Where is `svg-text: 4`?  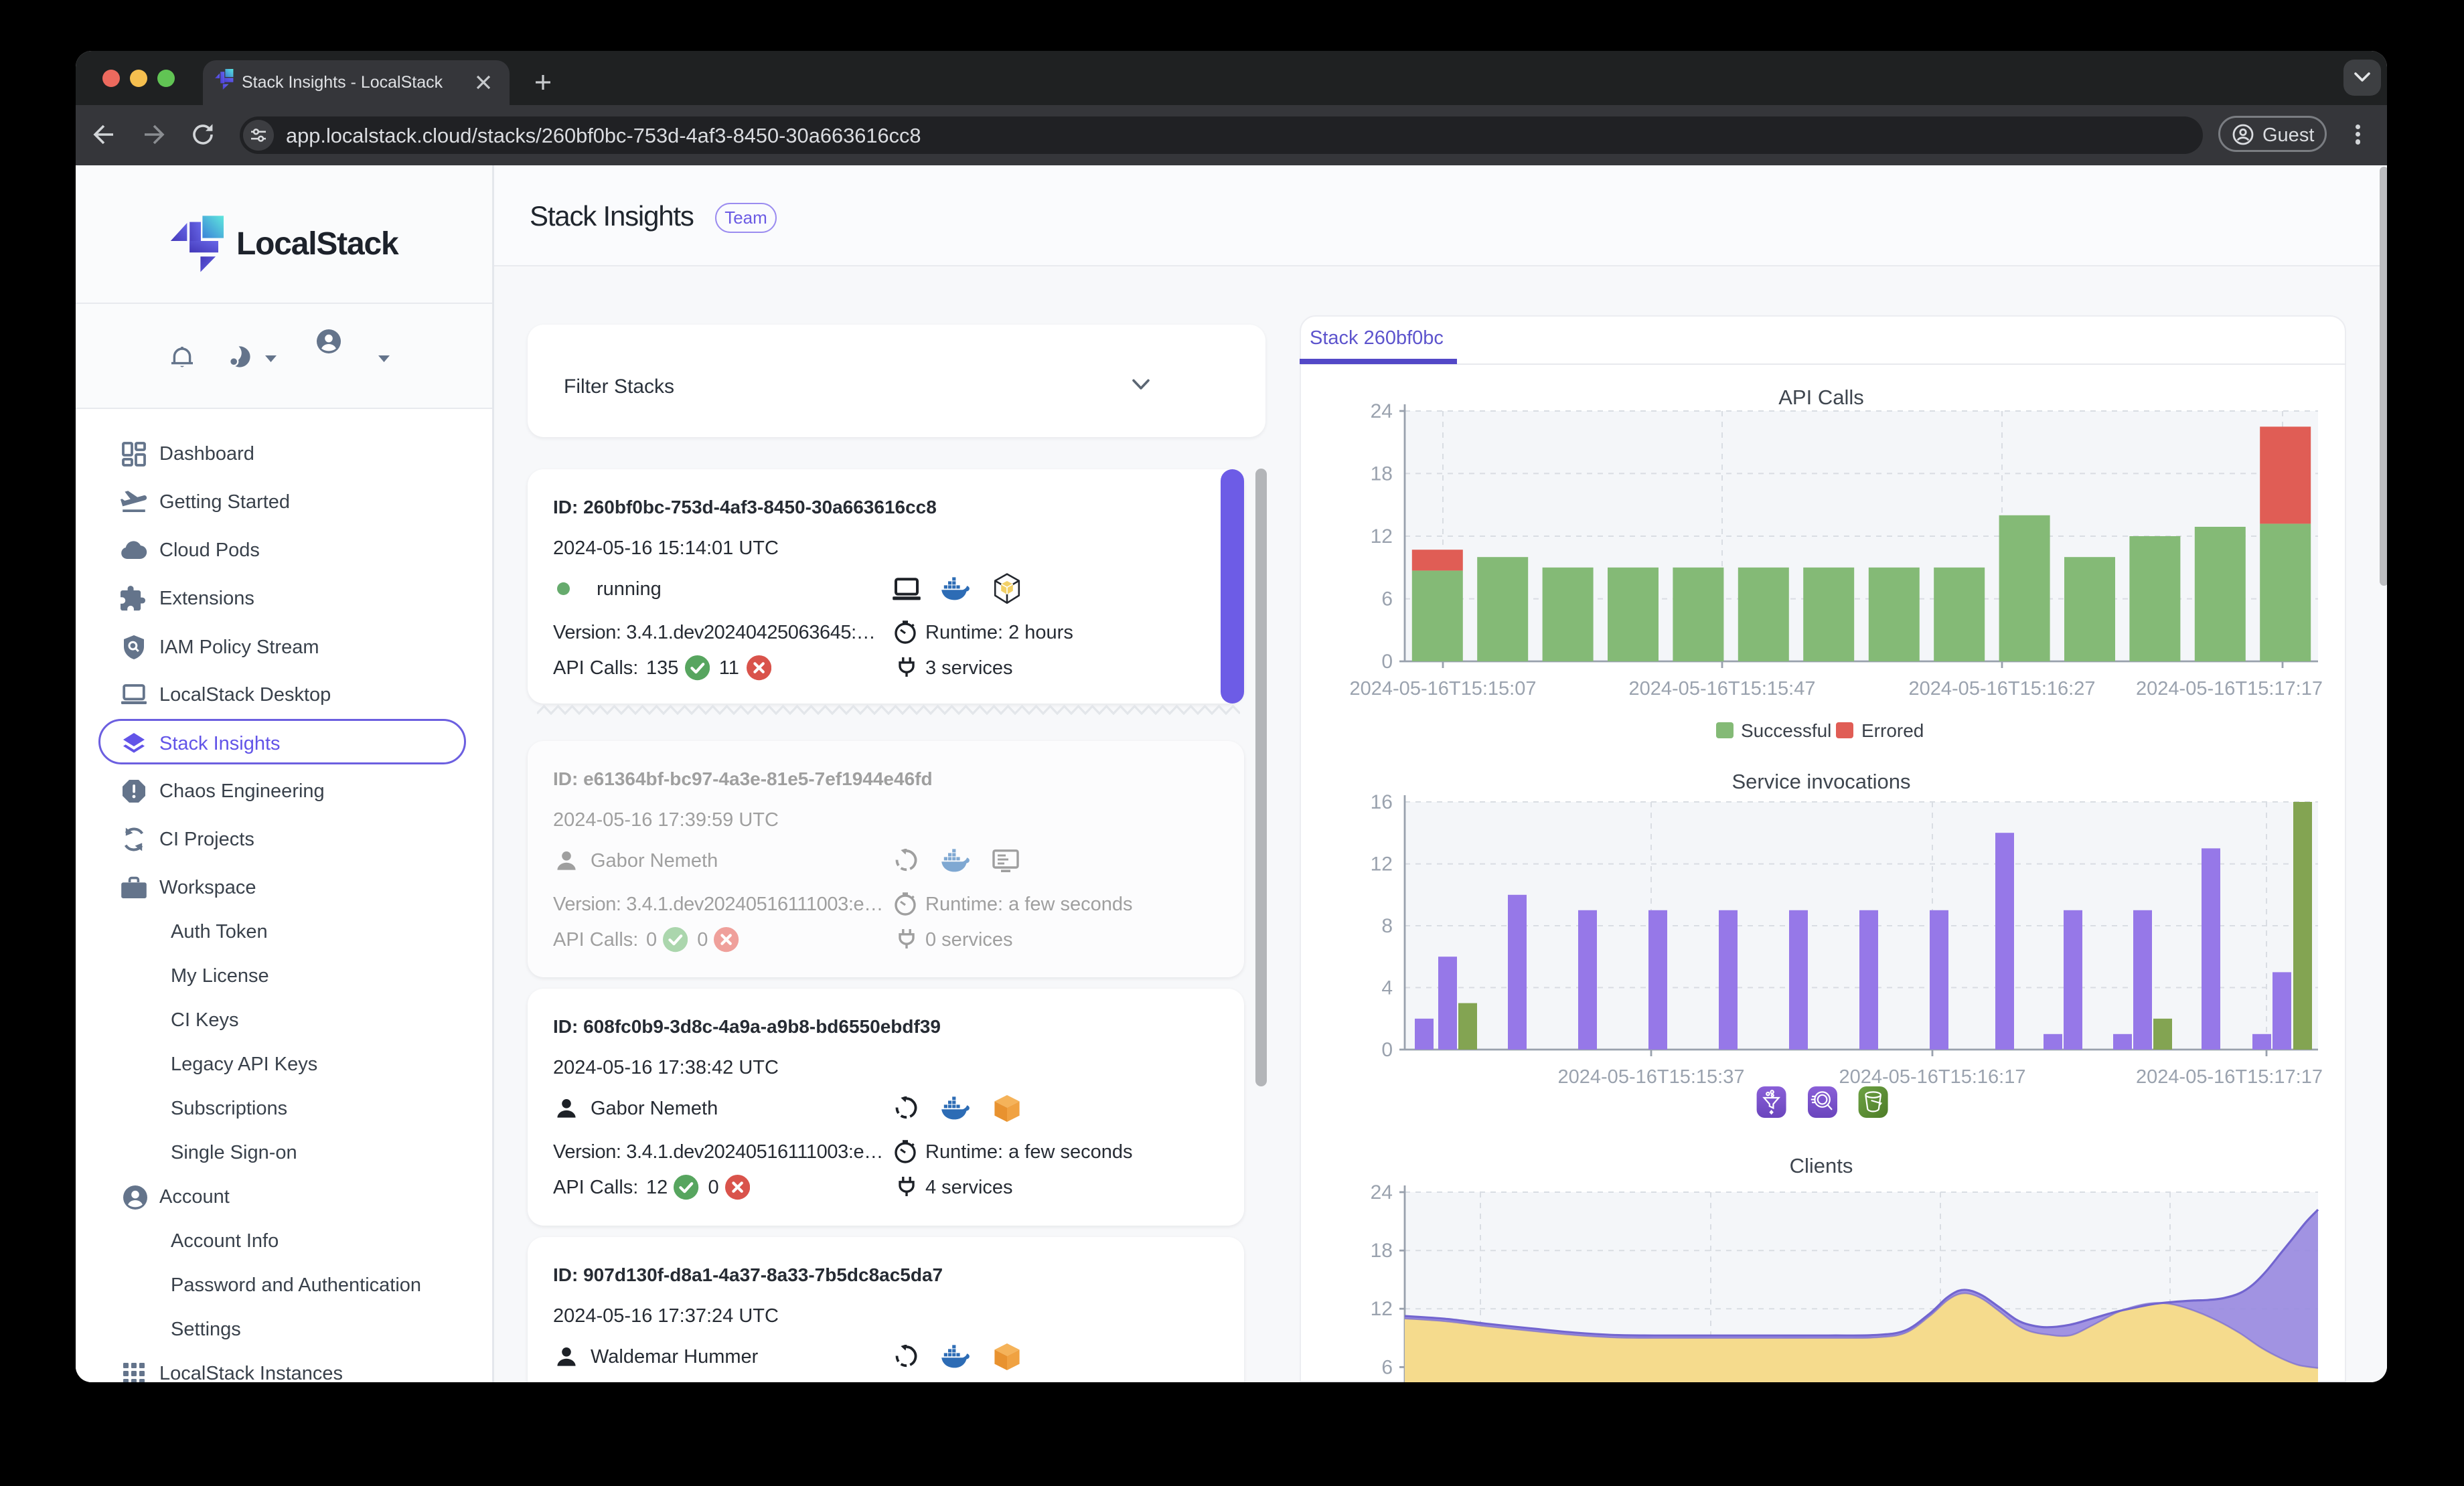
svg-text: 4 is located at coordinates (1387, 988).